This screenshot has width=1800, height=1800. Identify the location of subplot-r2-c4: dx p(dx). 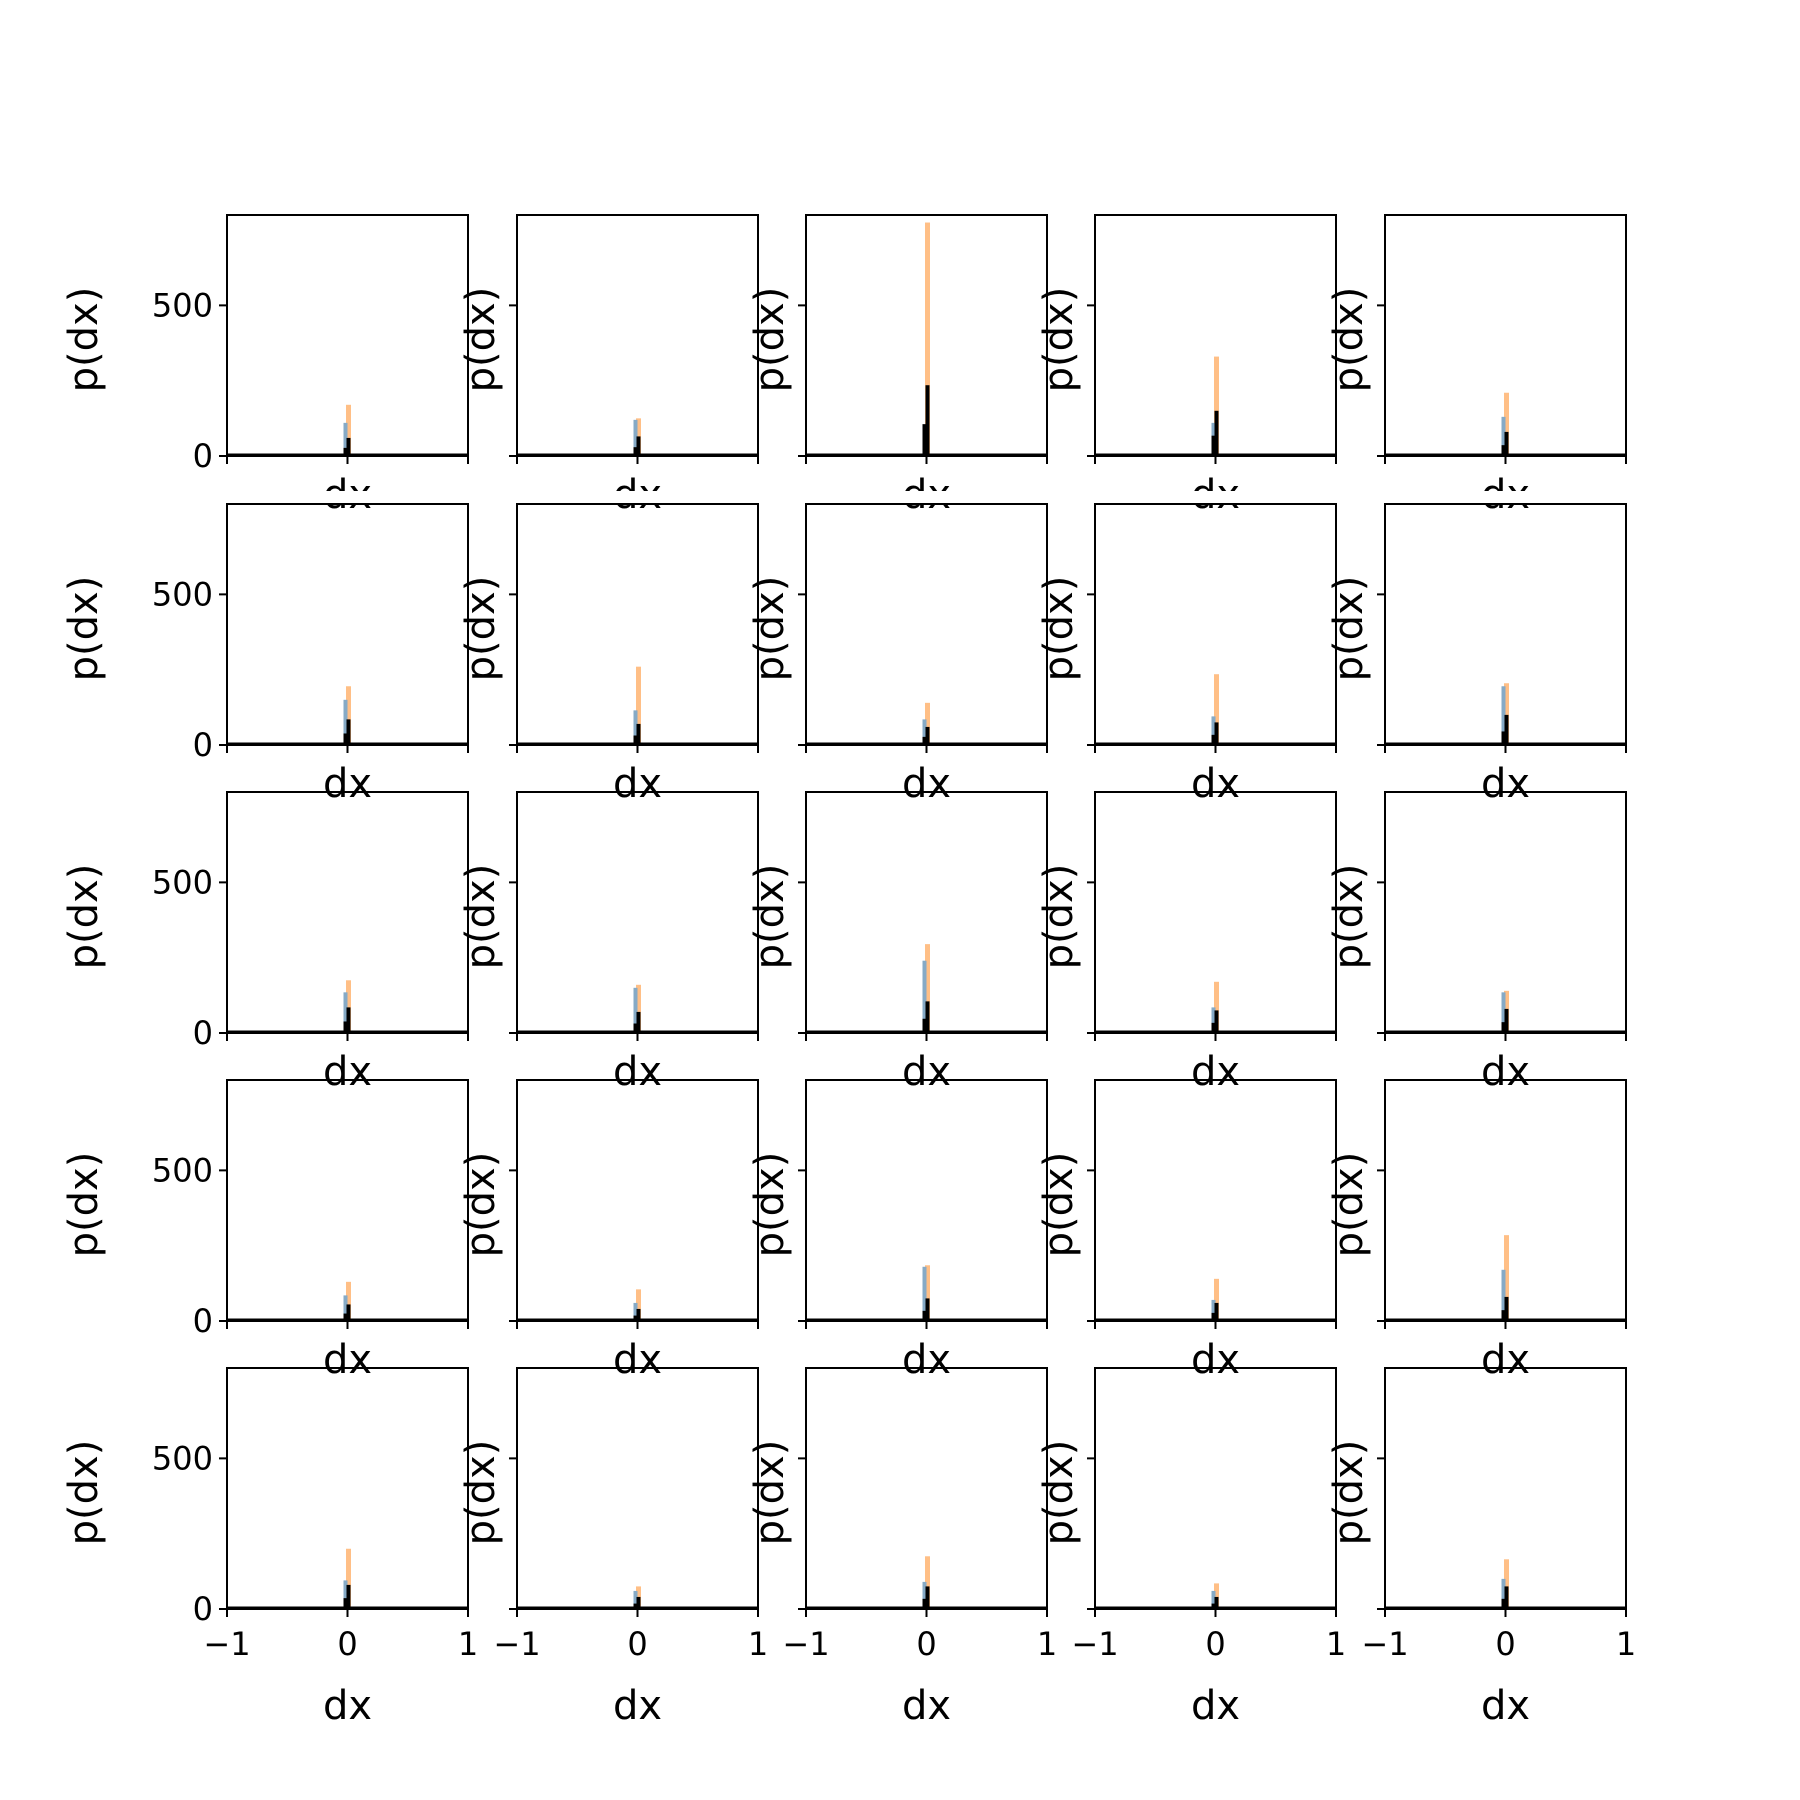
(1476, 943).